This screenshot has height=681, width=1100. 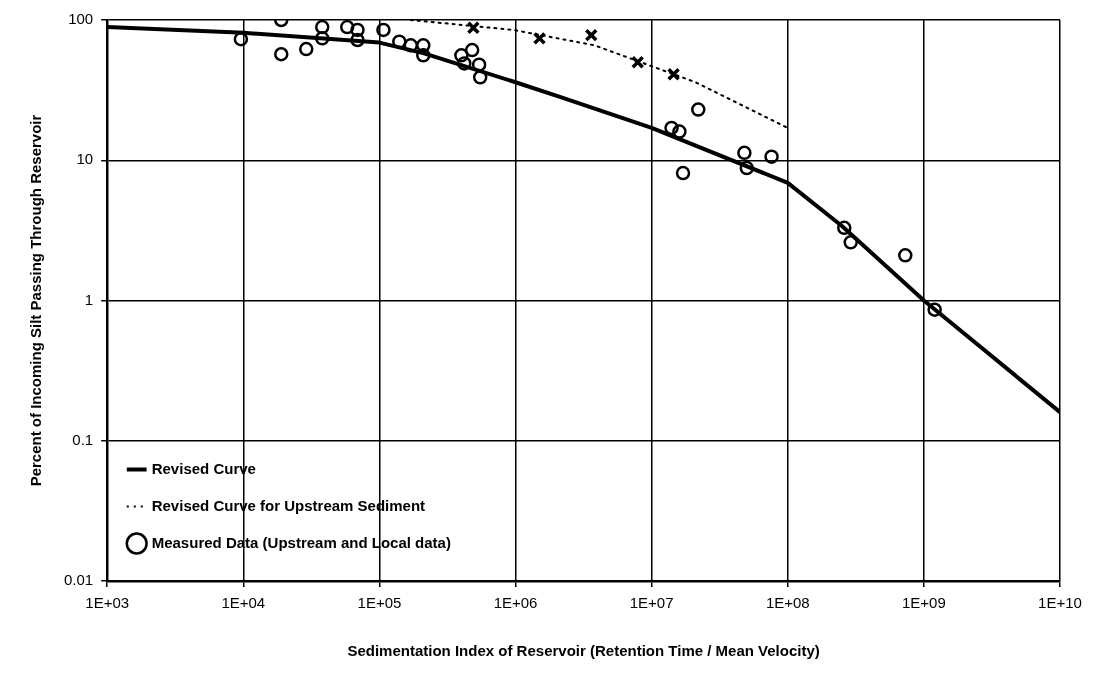 I want to click on x-tick-label: 1E+03, so click(x=107, y=603).